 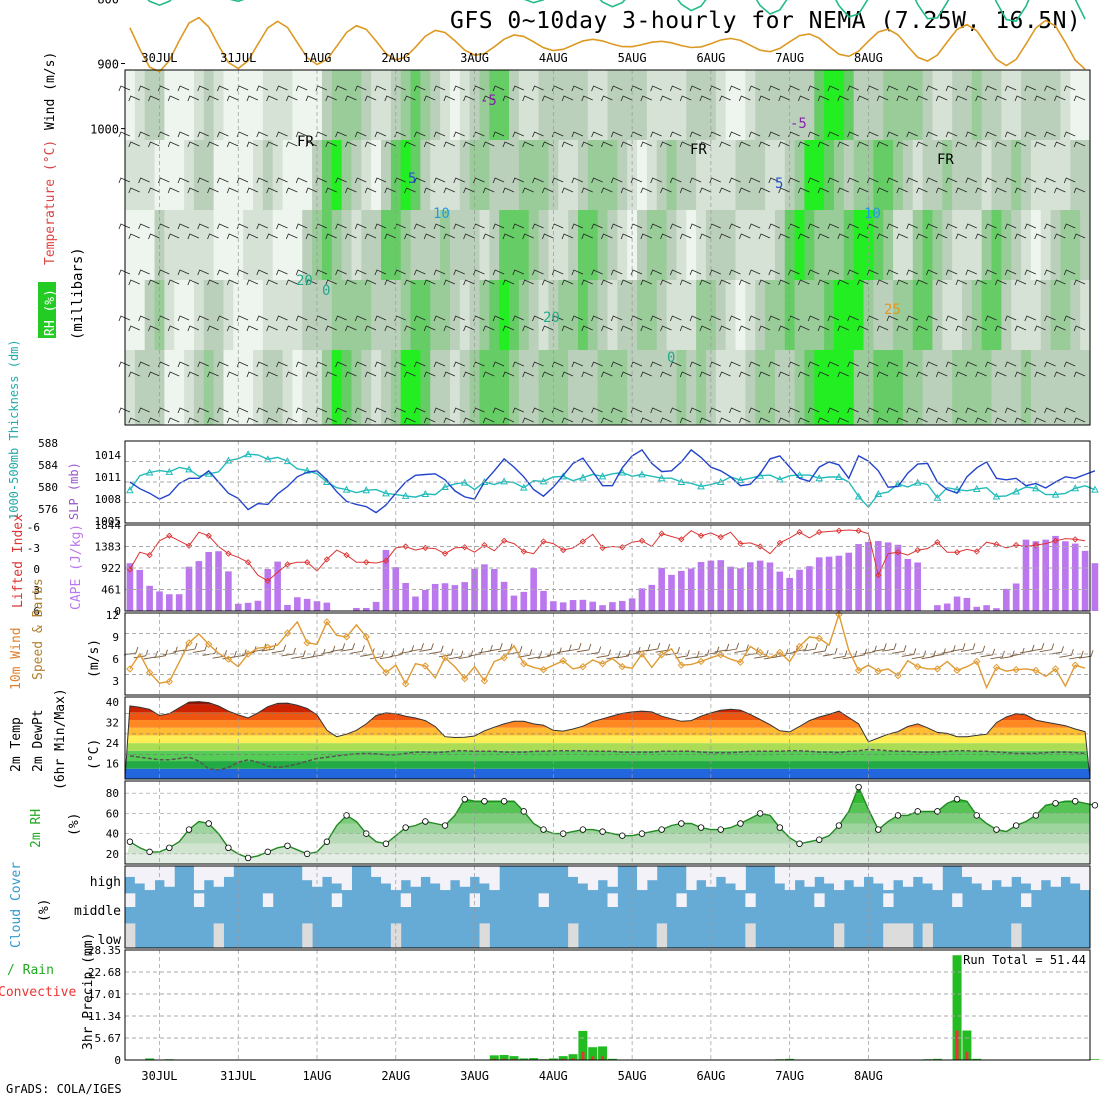 I want to click on precip-conv-bar, so click(x=583, y=1055).